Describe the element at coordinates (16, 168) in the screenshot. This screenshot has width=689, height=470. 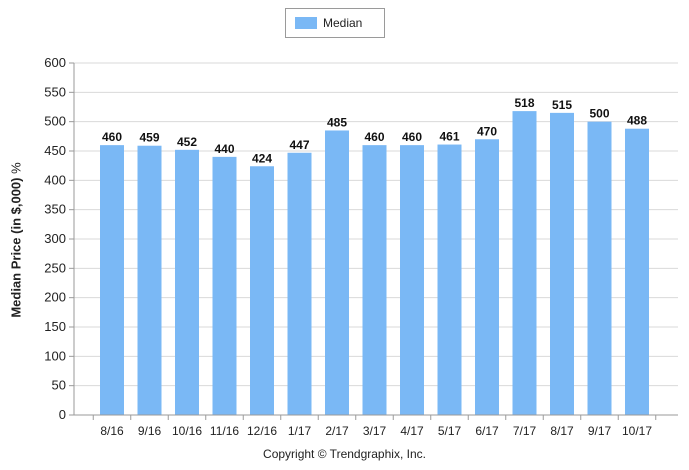
I see `y-axis-title-unit: %` at that location.